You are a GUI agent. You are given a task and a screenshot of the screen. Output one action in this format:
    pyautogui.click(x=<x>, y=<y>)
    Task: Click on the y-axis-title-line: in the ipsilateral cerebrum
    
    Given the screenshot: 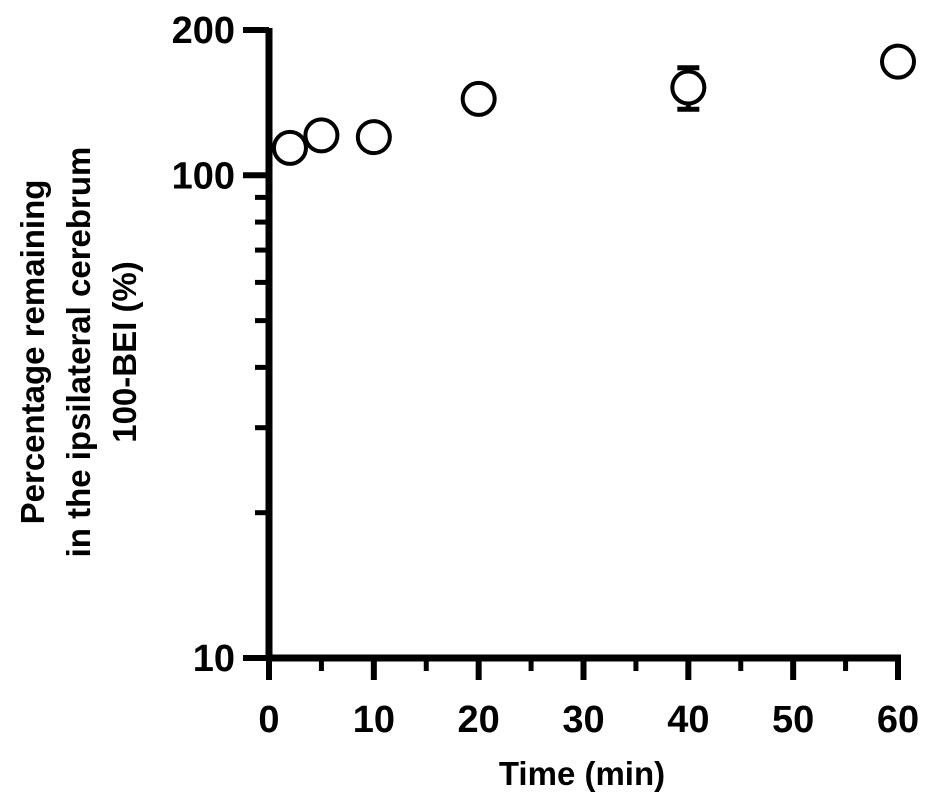 What is the action you would take?
    pyautogui.click(x=78, y=352)
    